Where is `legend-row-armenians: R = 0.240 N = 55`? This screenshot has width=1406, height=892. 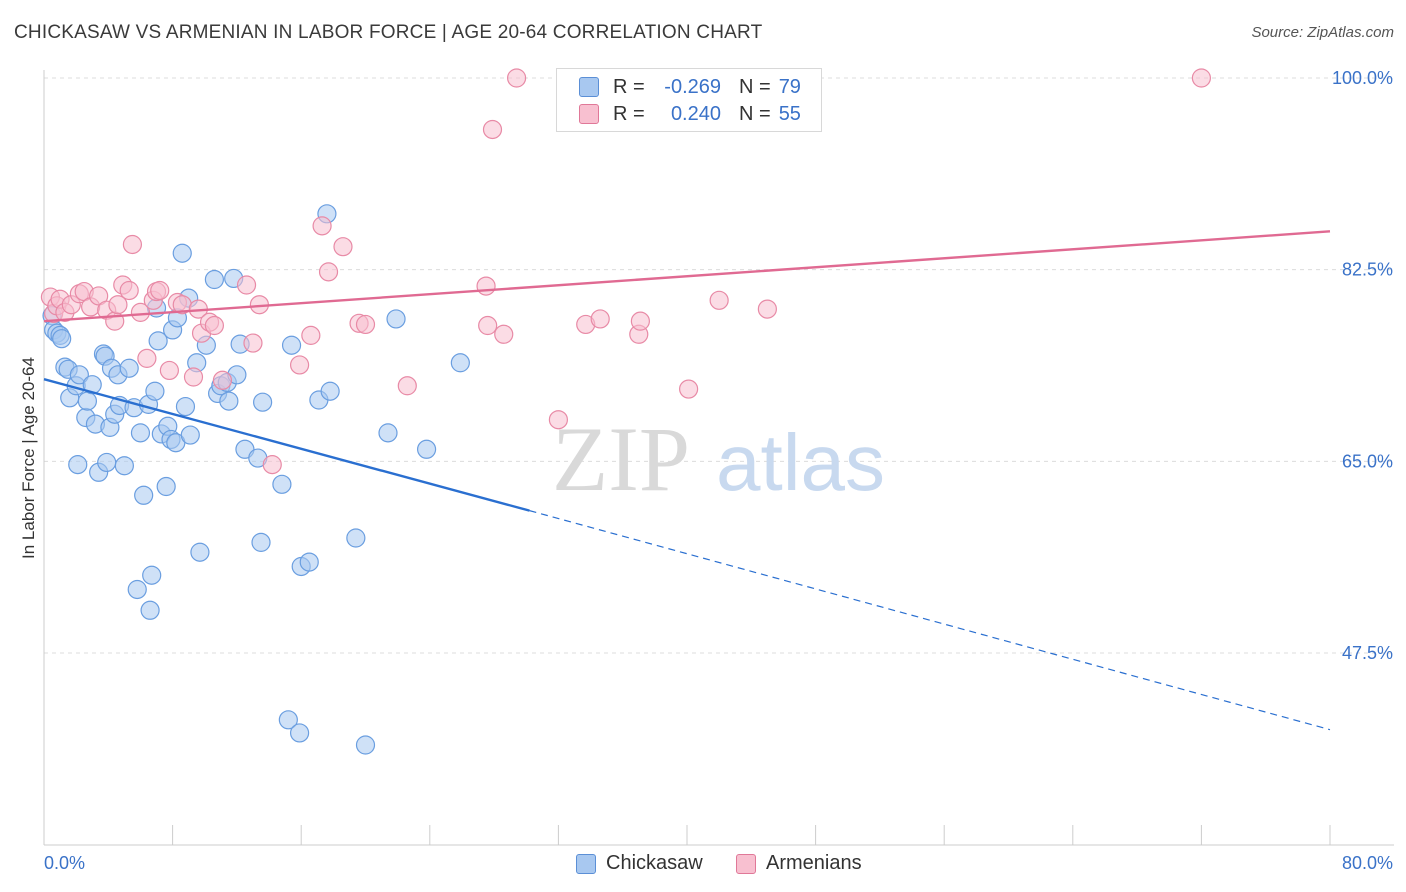 legend-row-armenians: R = 0.240 N = 55 is located at coordinates (690, 114).